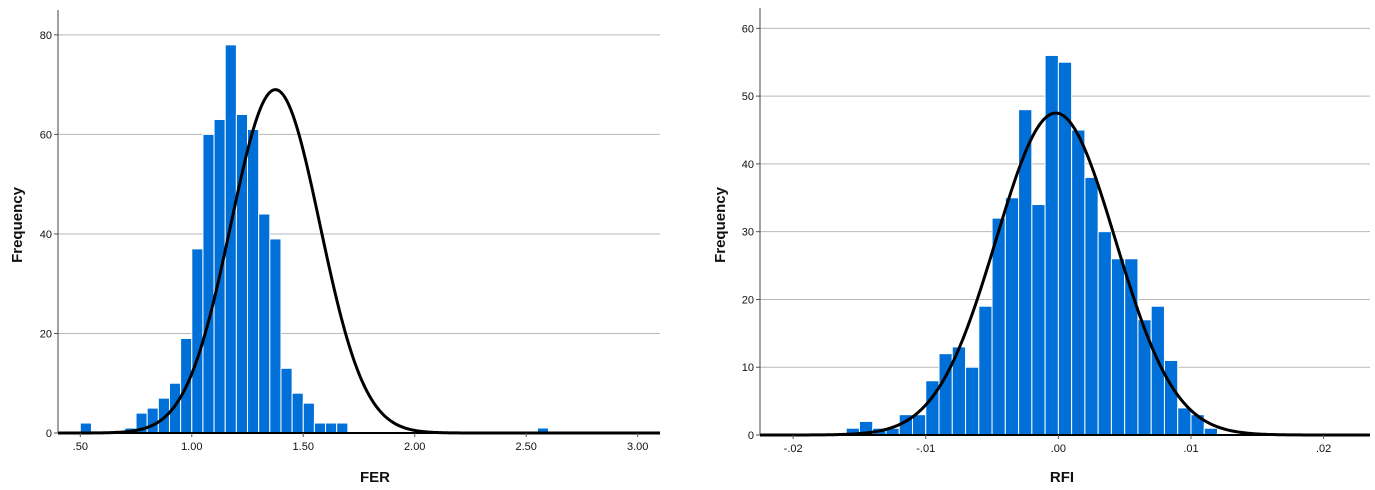 The width and height of the screenshot is (1375, 490). I want to click on x-axis-title: RFI, so click(1062, 477).